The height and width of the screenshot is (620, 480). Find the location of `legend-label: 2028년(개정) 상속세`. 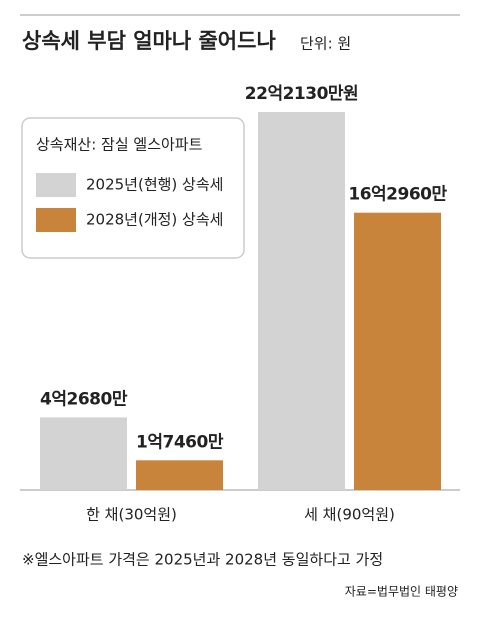

legend-label: 2028년(개정) 상속세 is located at coordinates (154, 220).